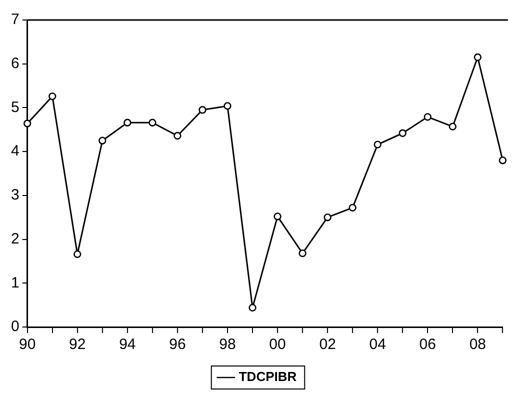 This screenshot has width=516, height=408. Describe the element at coordinates (15, 283) in the screenshot. I see `y-tick-label: 1` at that location.